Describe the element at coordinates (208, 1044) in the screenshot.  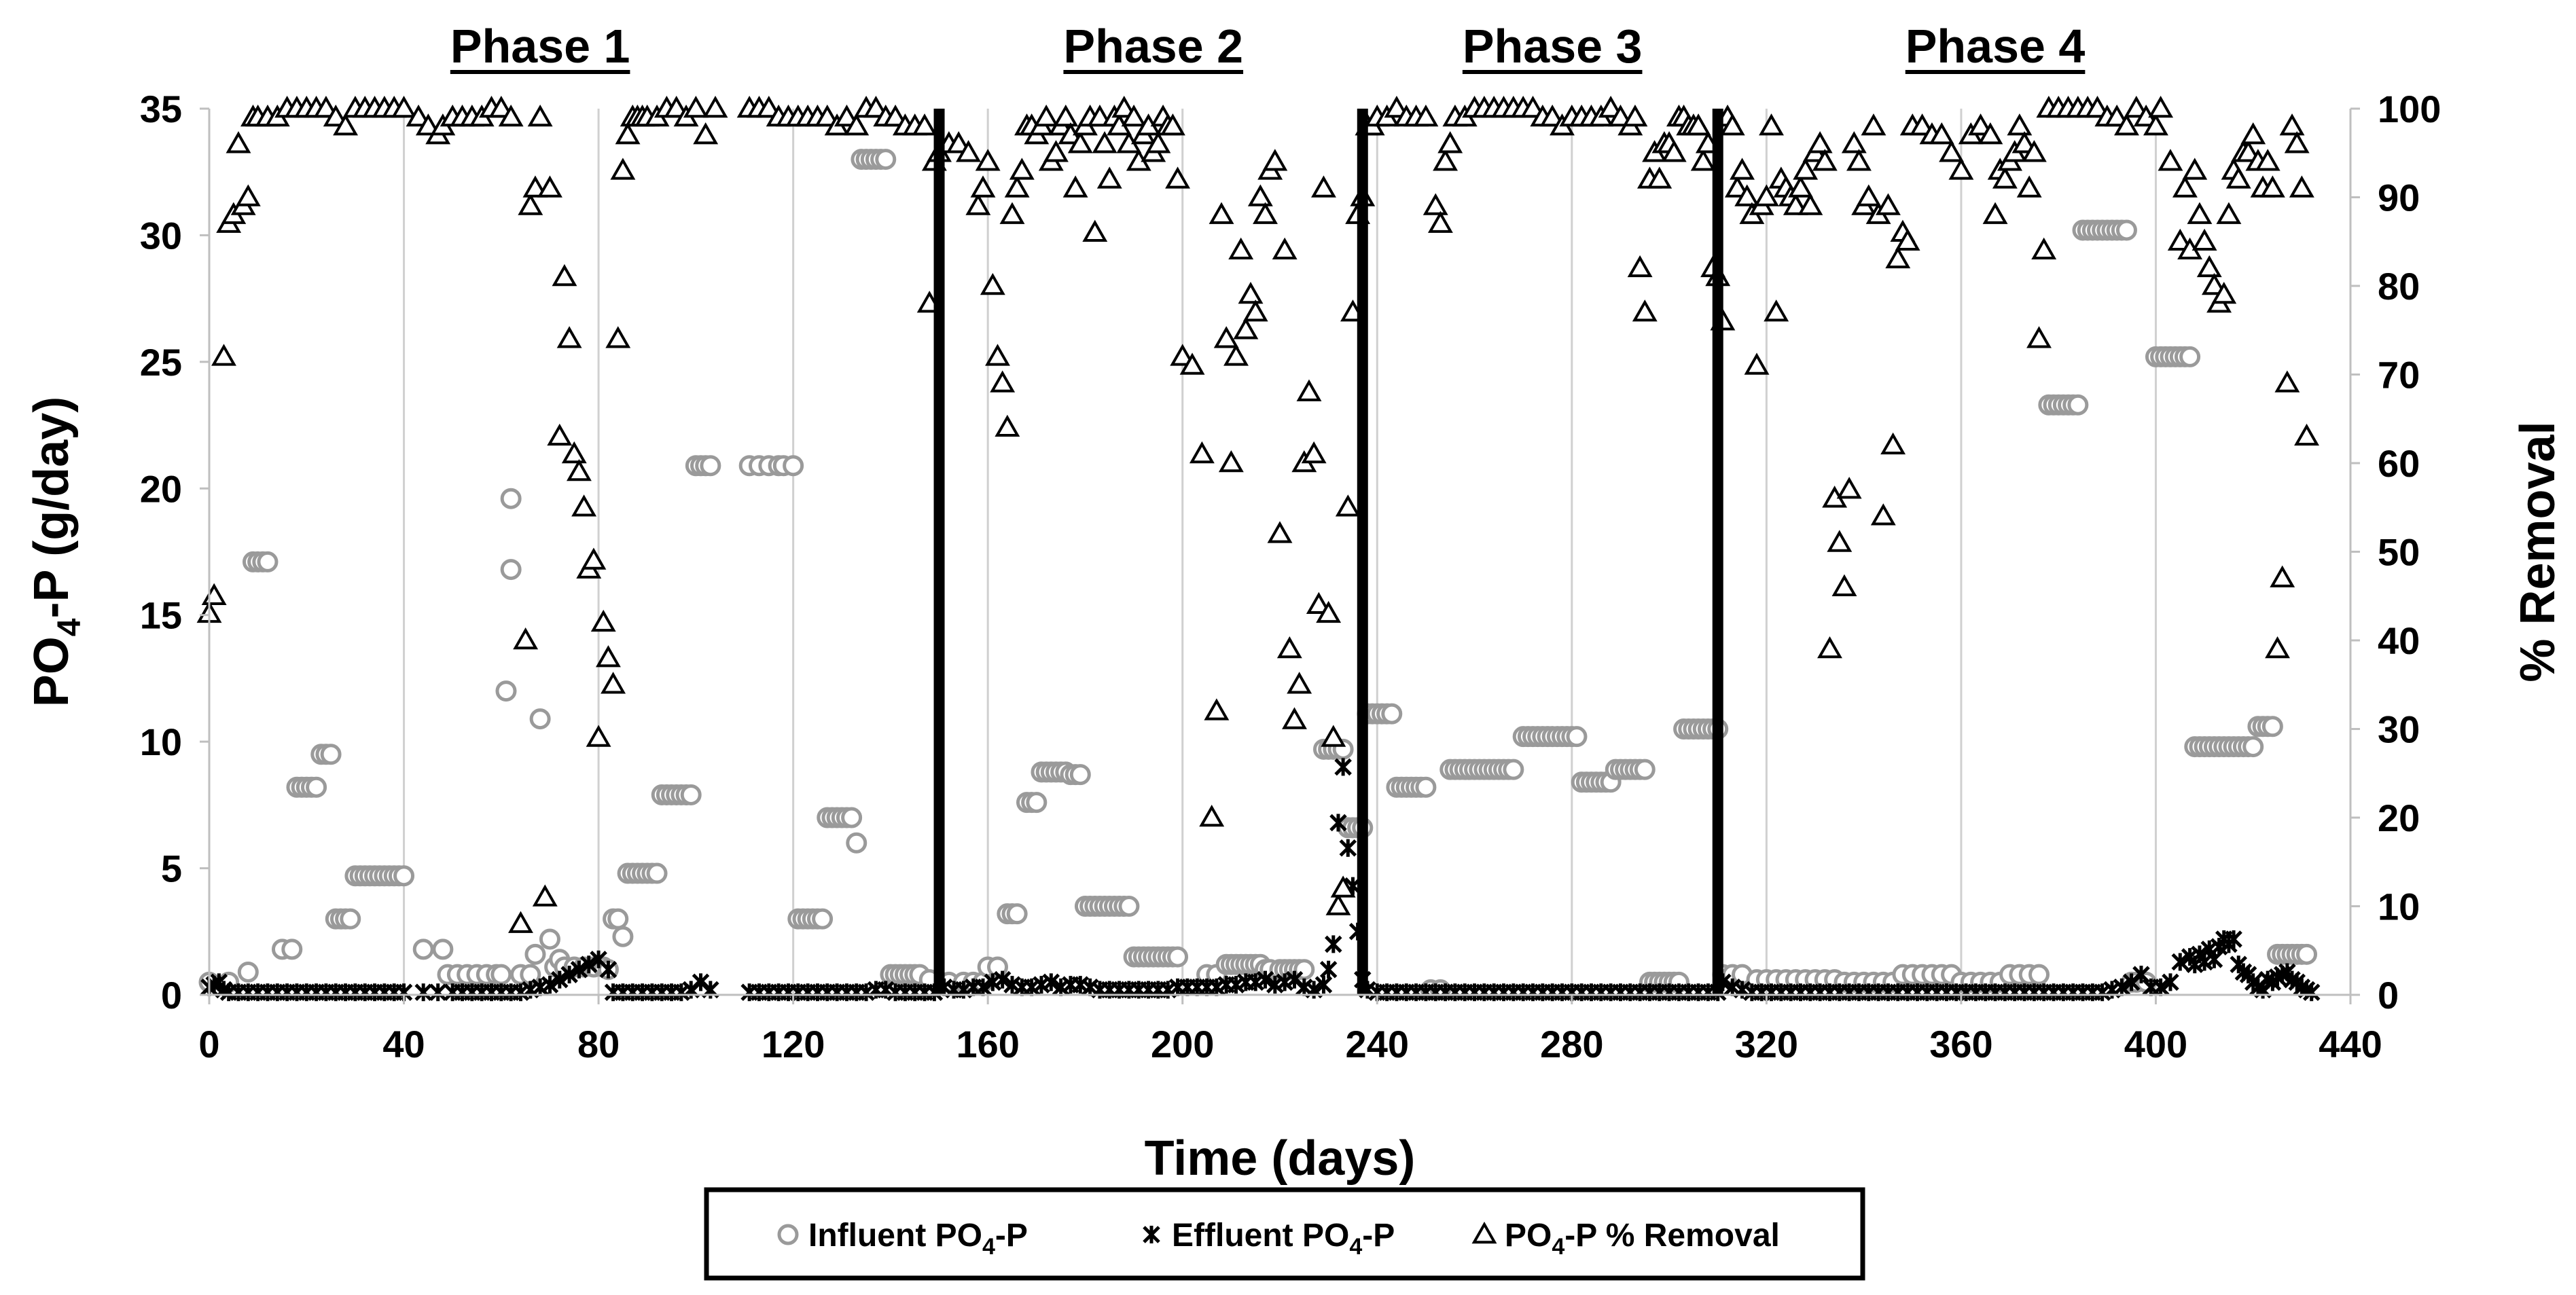
I see `x-tick-label: 0` at that location.